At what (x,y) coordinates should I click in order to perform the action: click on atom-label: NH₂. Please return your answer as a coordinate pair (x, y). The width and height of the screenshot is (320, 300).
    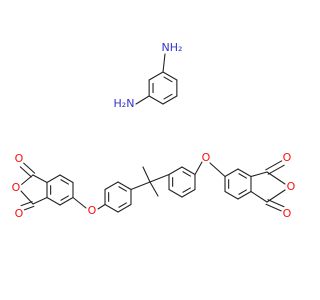
    Looking at the image, I should click on (172, 47).